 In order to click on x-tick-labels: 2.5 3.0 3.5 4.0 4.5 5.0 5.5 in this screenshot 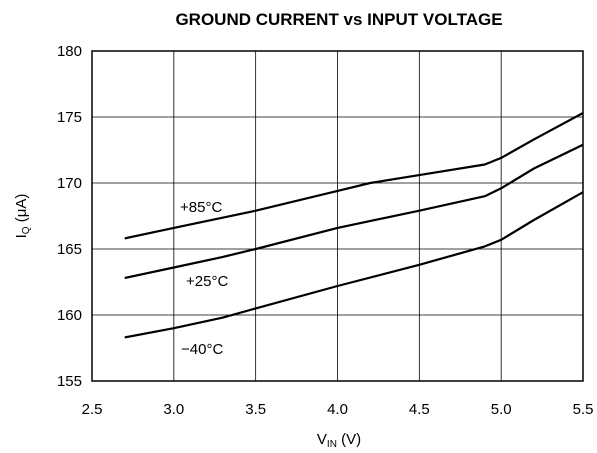, I will do `click(338, 409)`.